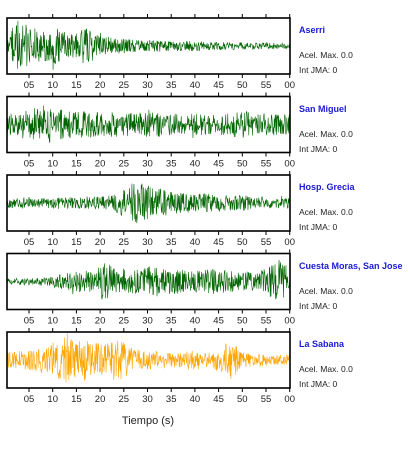 The image size is (410, 460). What do you see at coordinates (312, 30) in the screenshot?
I see `station-name: Aserri` at bounding box center [312, 30].